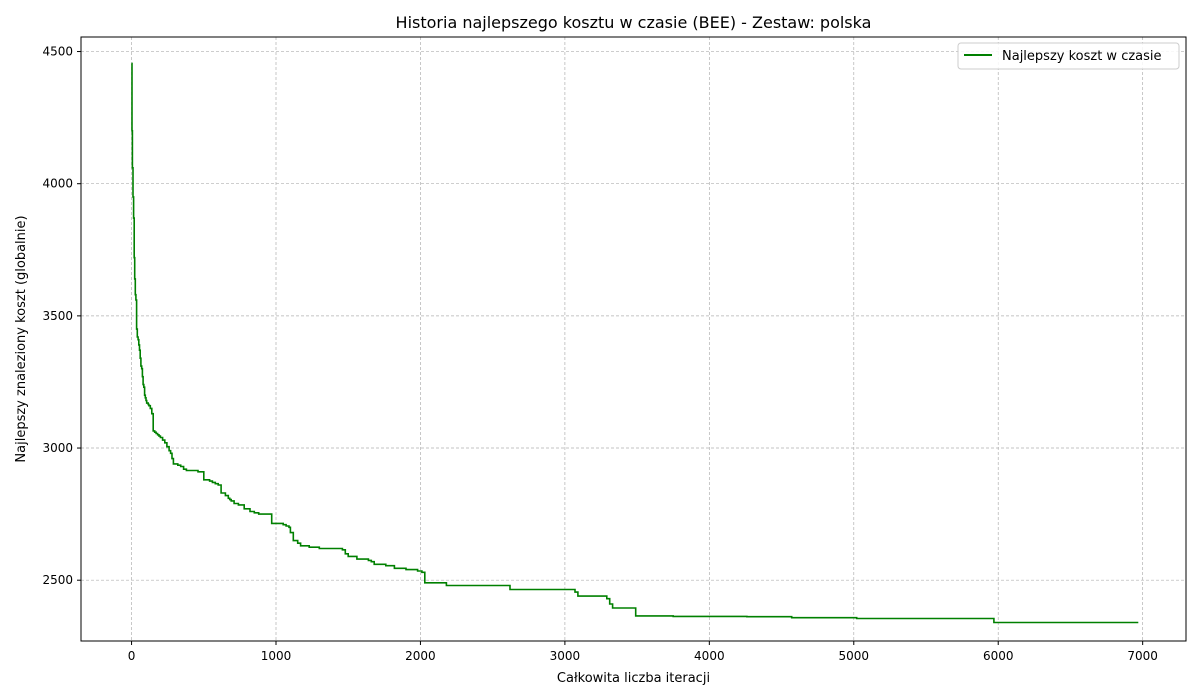 The height and width of the screenshot is (700, 1200). Describe the element at coordinates (420, 656) in the screenshot. I see `x-tick-label: 2000` at that location.